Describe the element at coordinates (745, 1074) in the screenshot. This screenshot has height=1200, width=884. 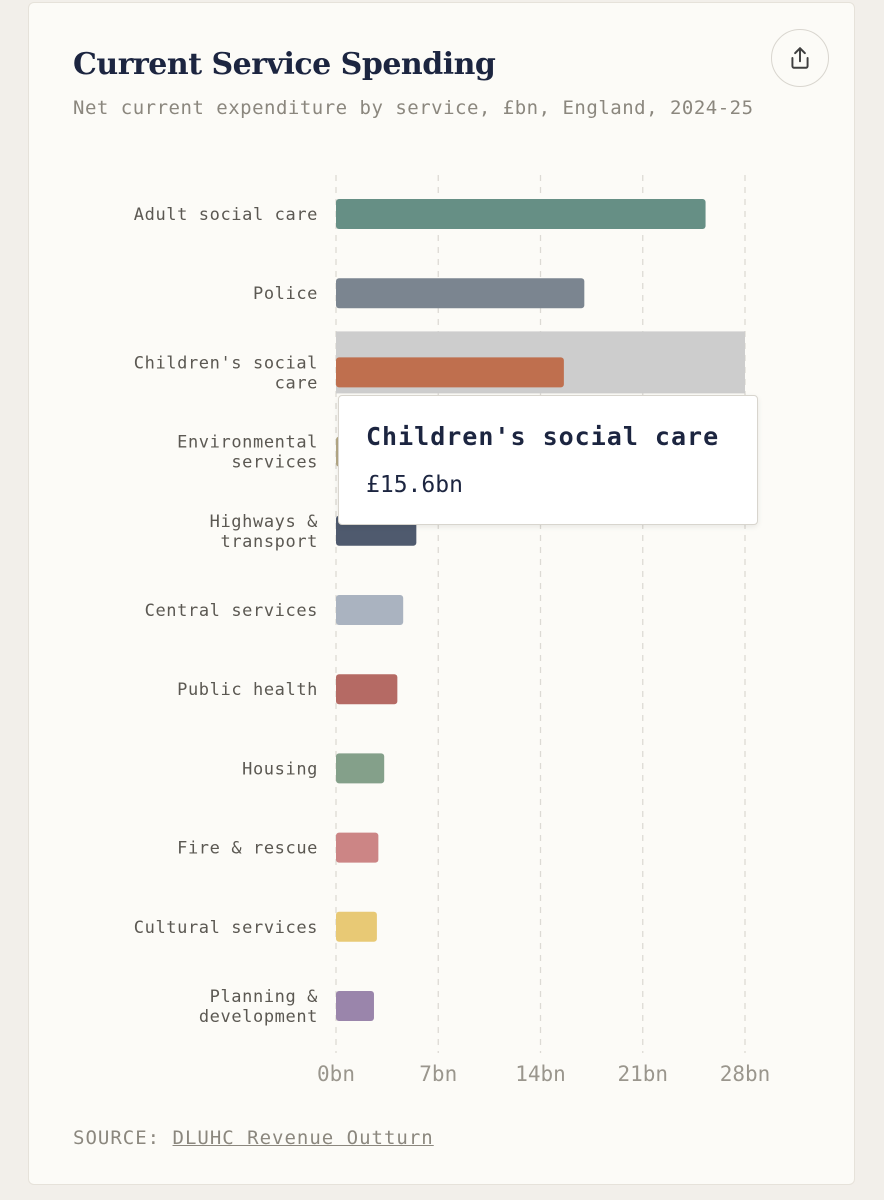
I see `x-tick-label-4: 28bn` at that location.